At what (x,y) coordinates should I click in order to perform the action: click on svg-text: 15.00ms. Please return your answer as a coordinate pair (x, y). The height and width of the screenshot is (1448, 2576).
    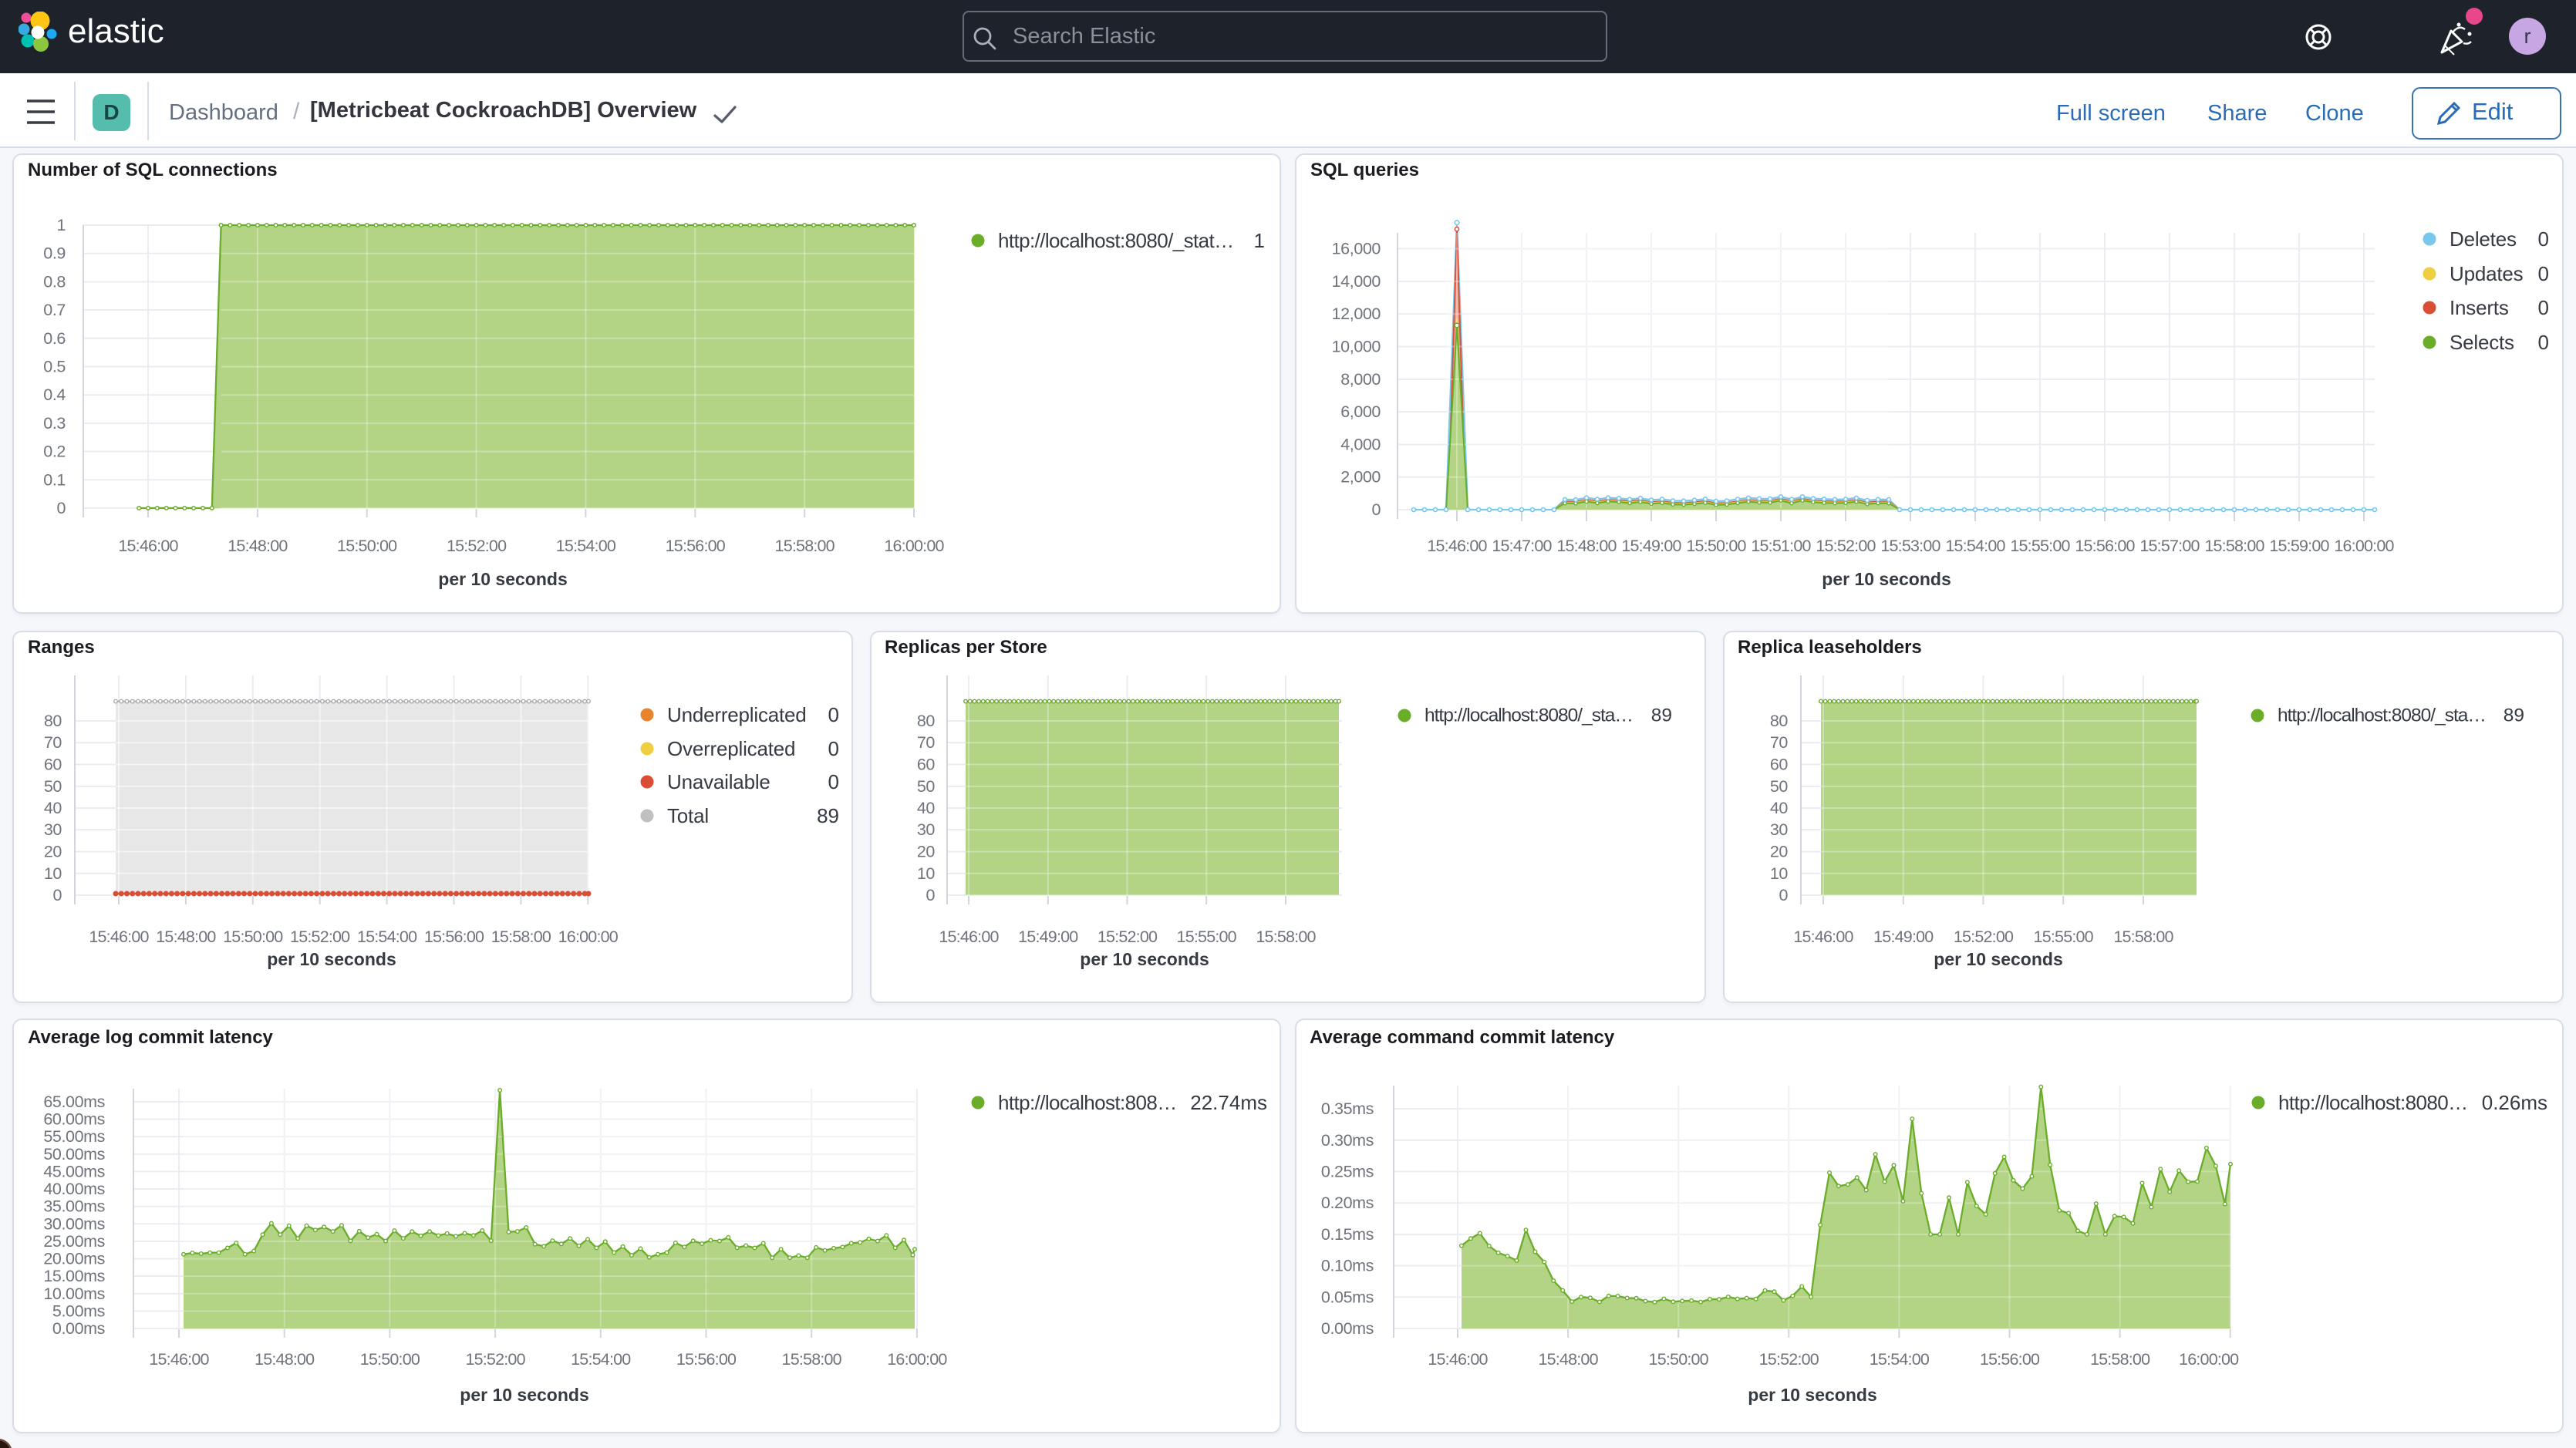
    Looking at the image, I should click on (74, 1276).